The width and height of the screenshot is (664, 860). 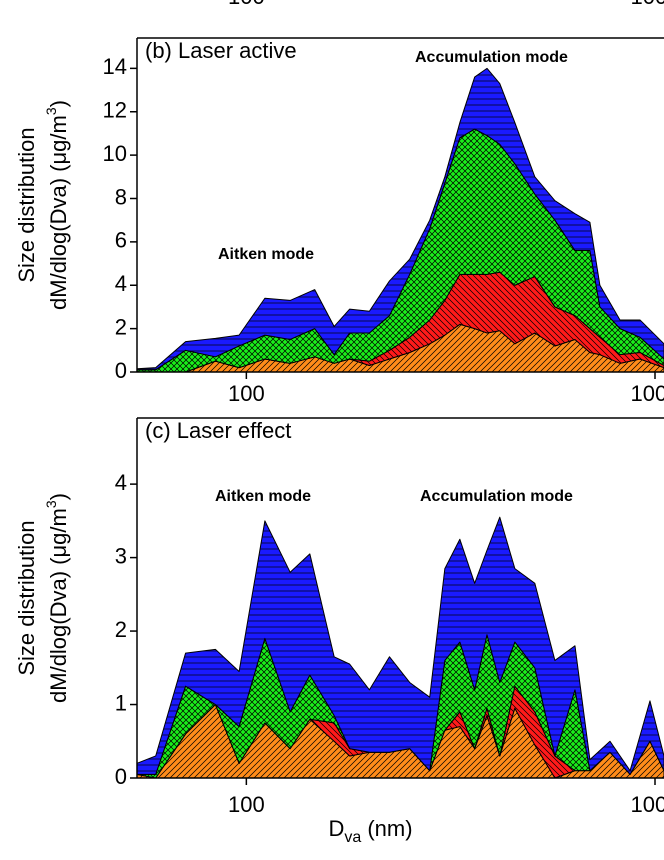 I want to click on y-tick-label: 10, so click(x=115, y=153).